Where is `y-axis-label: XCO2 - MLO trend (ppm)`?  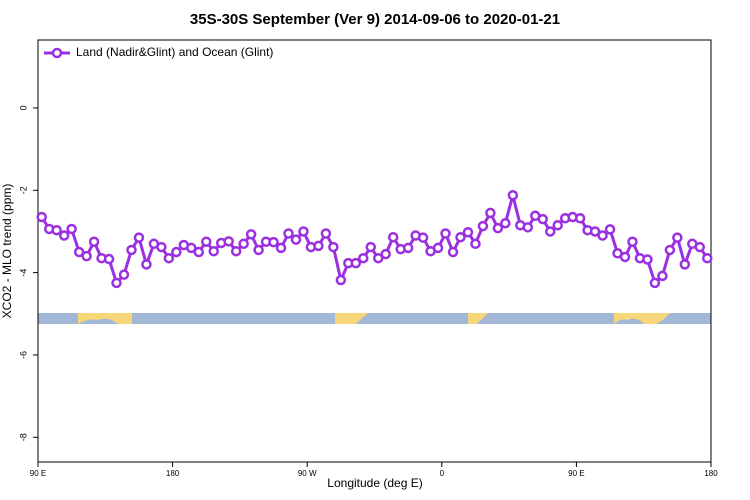
y-axis-label: XCO2 - MLO trend (ppm) is located at coordinates (7, 251).